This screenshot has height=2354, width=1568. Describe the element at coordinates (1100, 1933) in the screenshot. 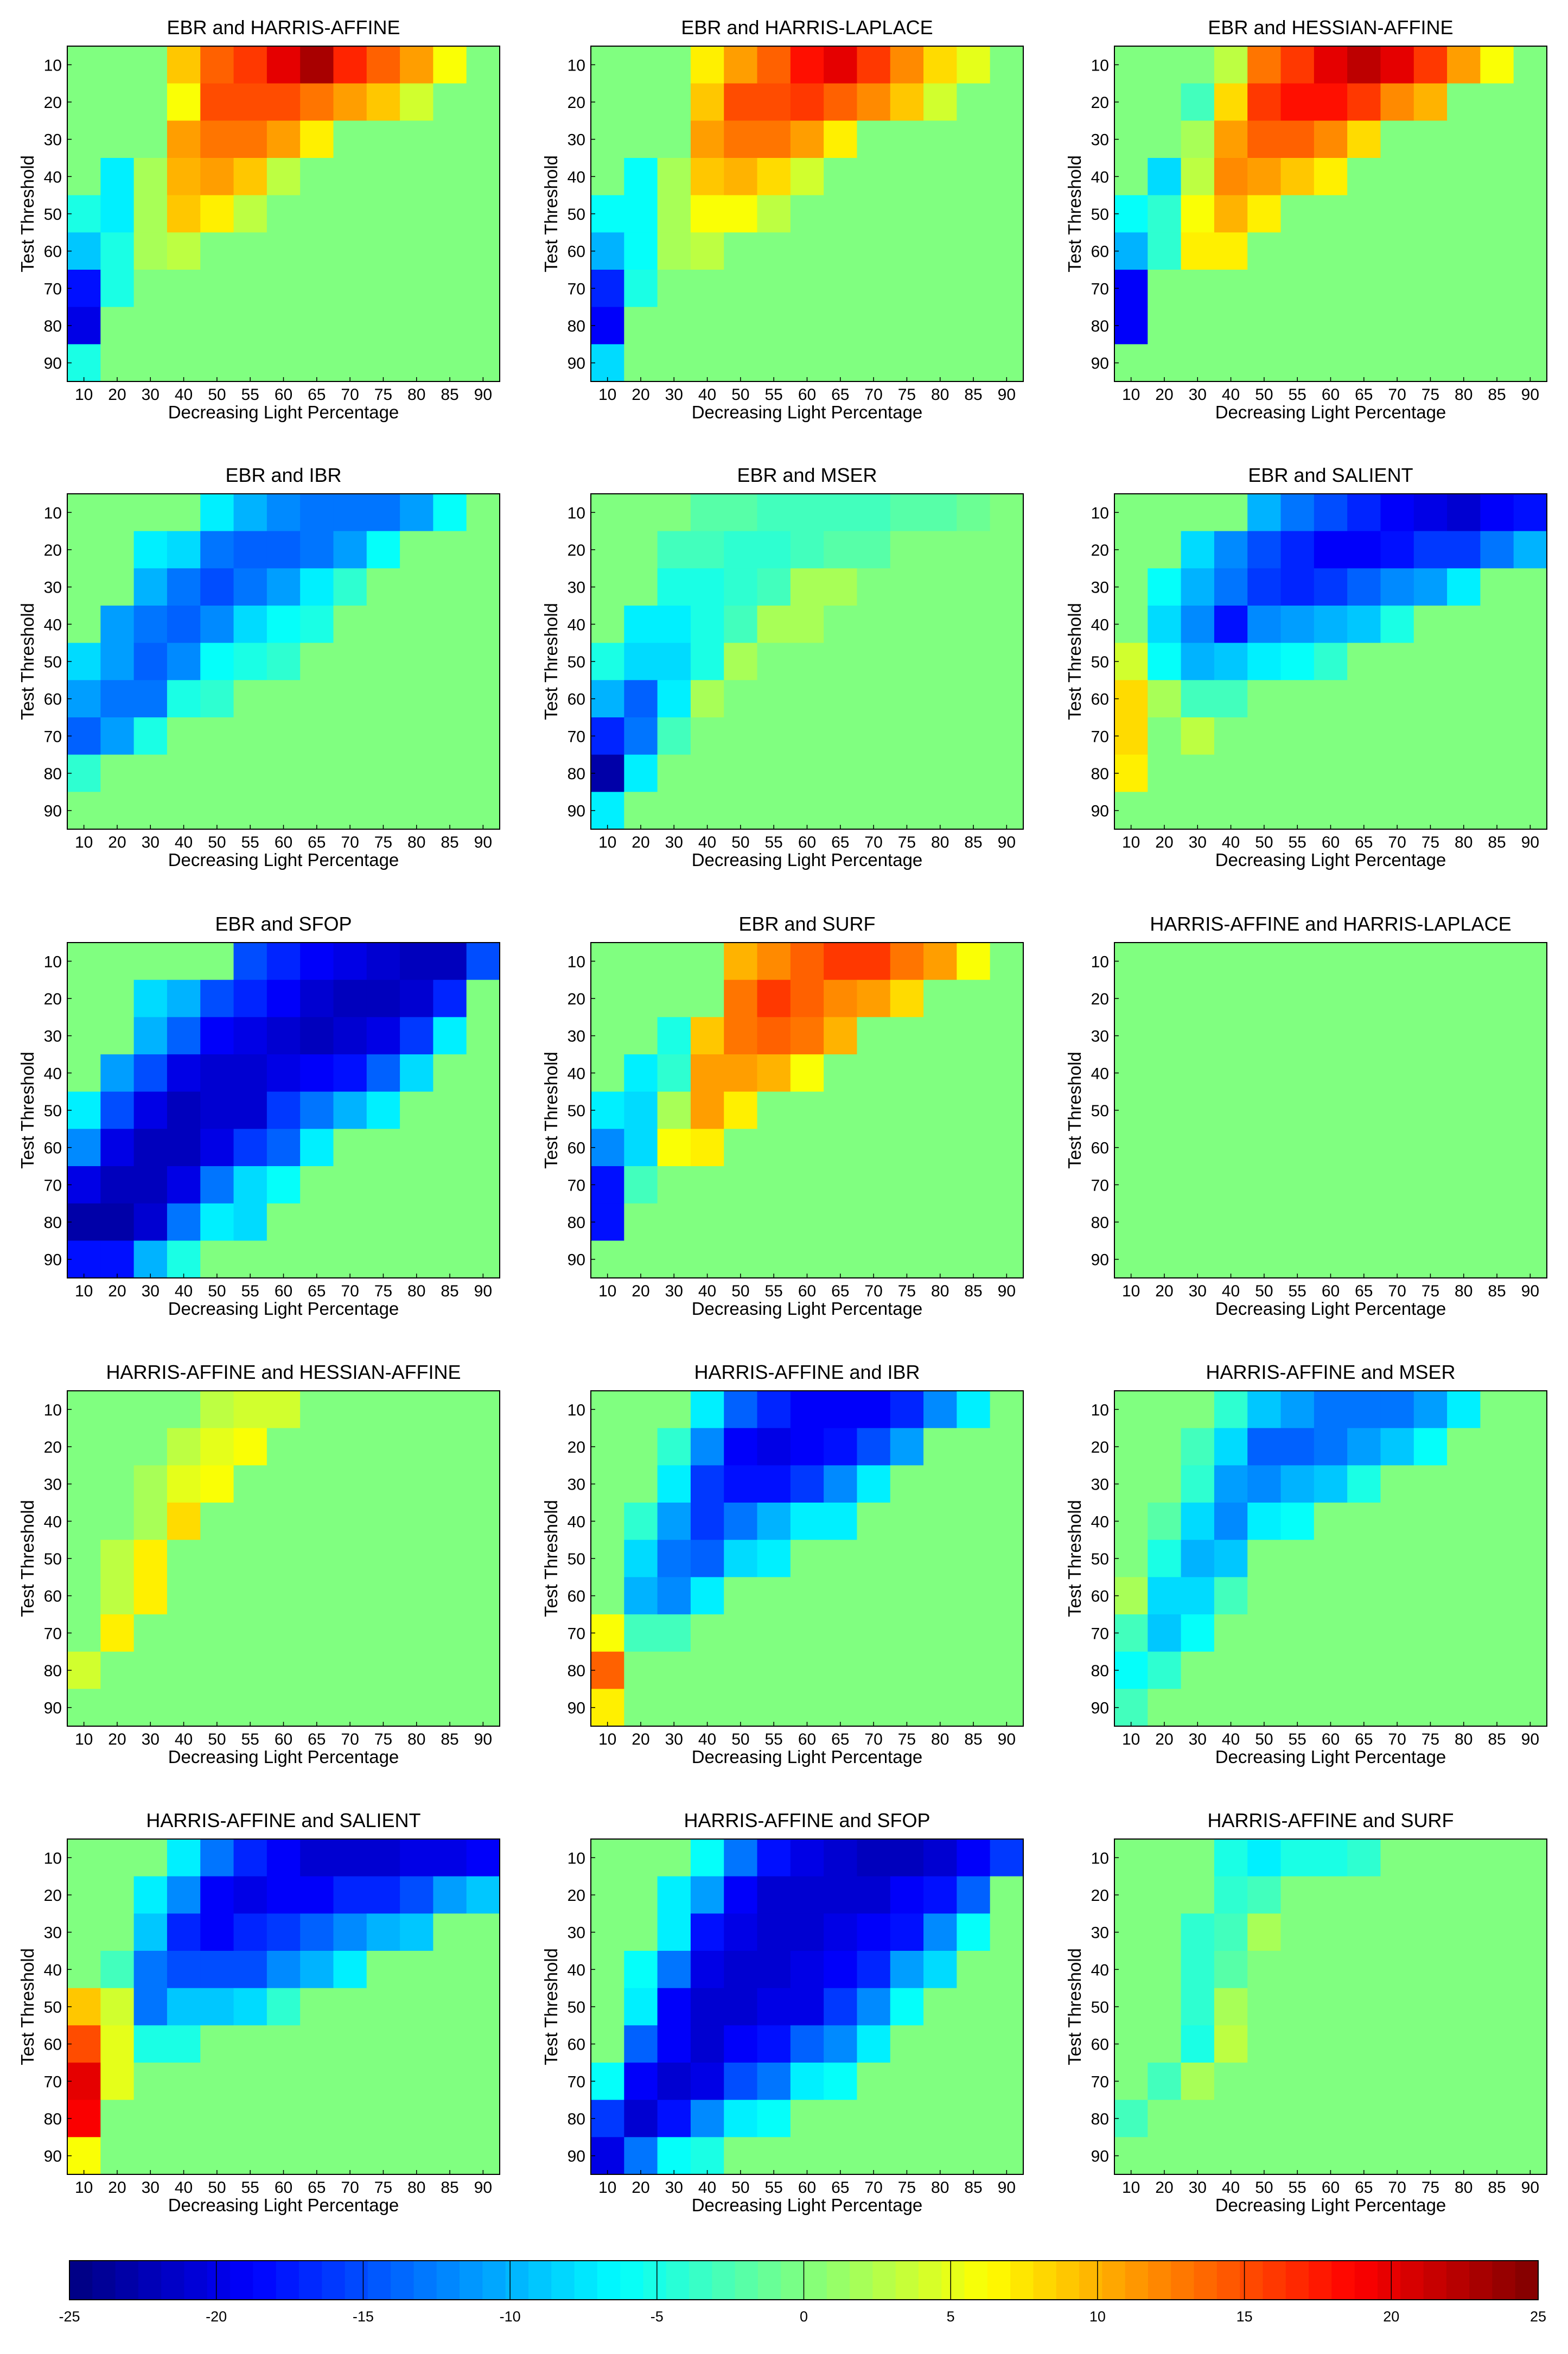

I see `y-tick-label: 30` at that location.